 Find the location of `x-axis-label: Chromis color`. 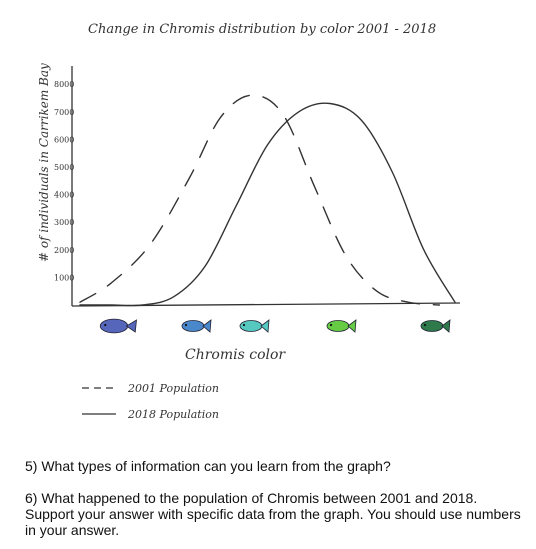

x-axis-label: Chromis color is located at coordinates (235, 355).